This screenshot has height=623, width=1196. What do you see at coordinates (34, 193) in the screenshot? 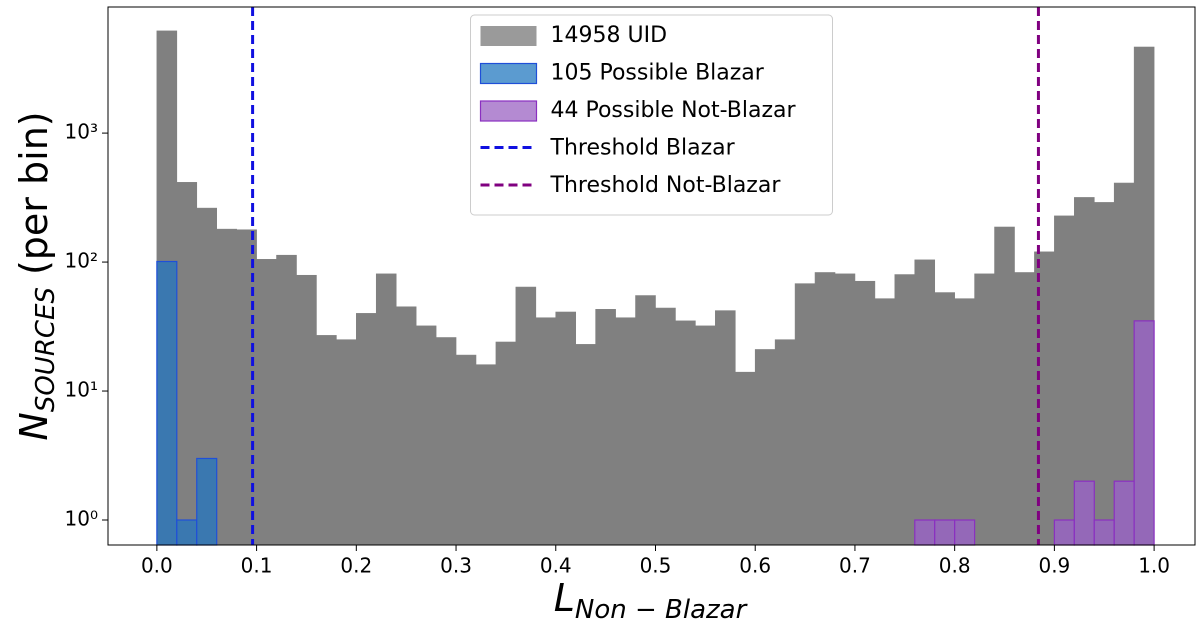
I see `y-label-rest: (per bin)` at bounding box center [34, 193].